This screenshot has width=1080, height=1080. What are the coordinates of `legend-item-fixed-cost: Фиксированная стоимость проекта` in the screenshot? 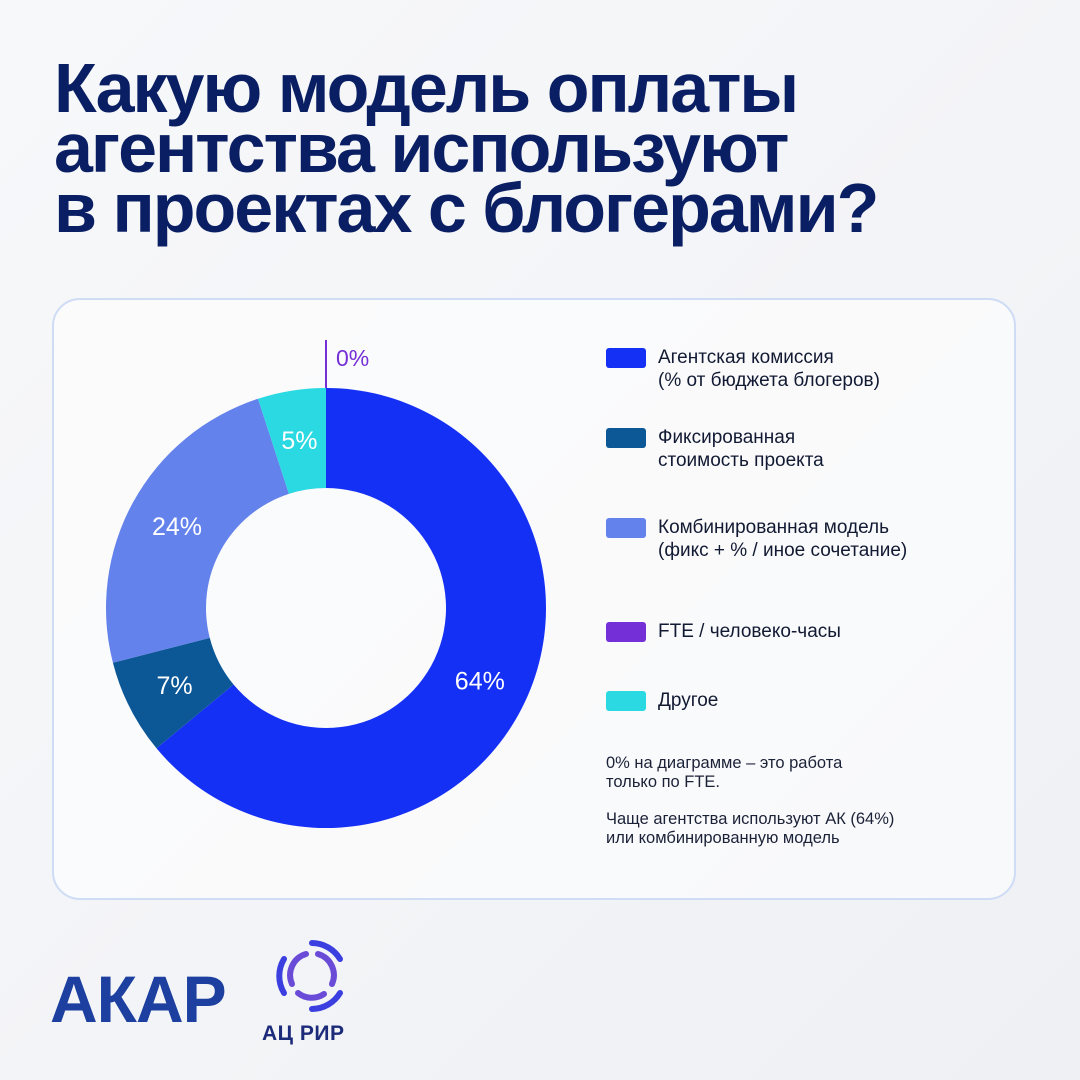 It's located at (787, 449).